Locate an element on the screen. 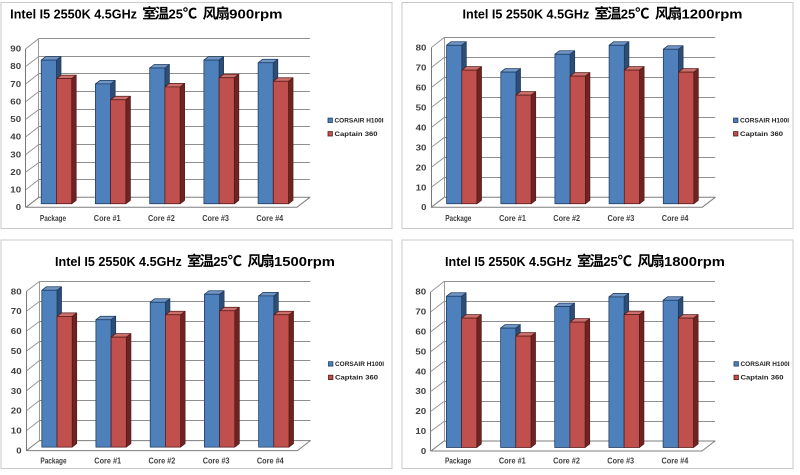 Image resolution: width=800 pixels, height=475 pixels. svg-text: 900rpm is located at coordinates (255, 15).